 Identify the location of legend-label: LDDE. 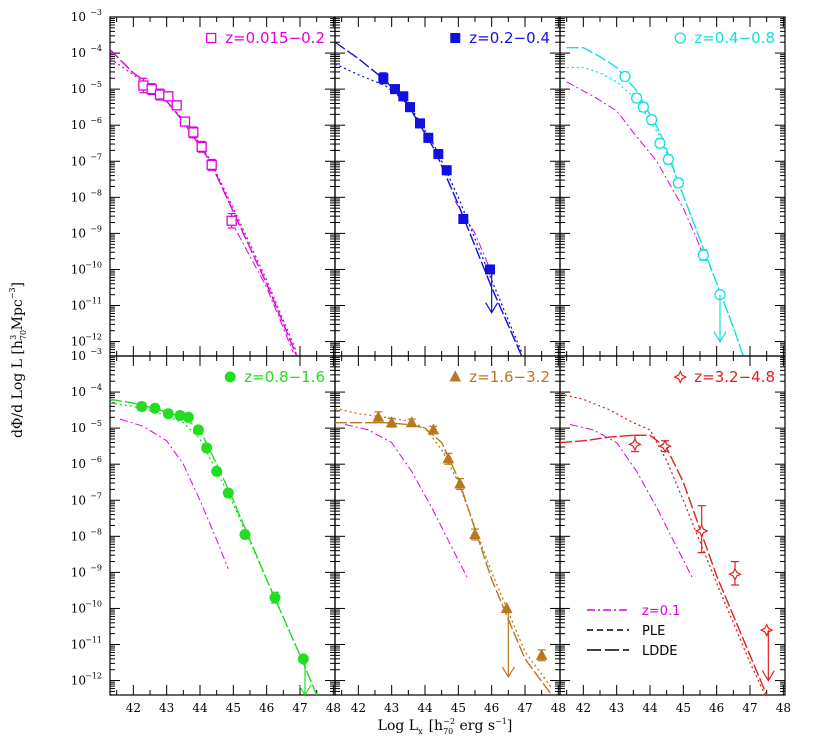
(659, 651).